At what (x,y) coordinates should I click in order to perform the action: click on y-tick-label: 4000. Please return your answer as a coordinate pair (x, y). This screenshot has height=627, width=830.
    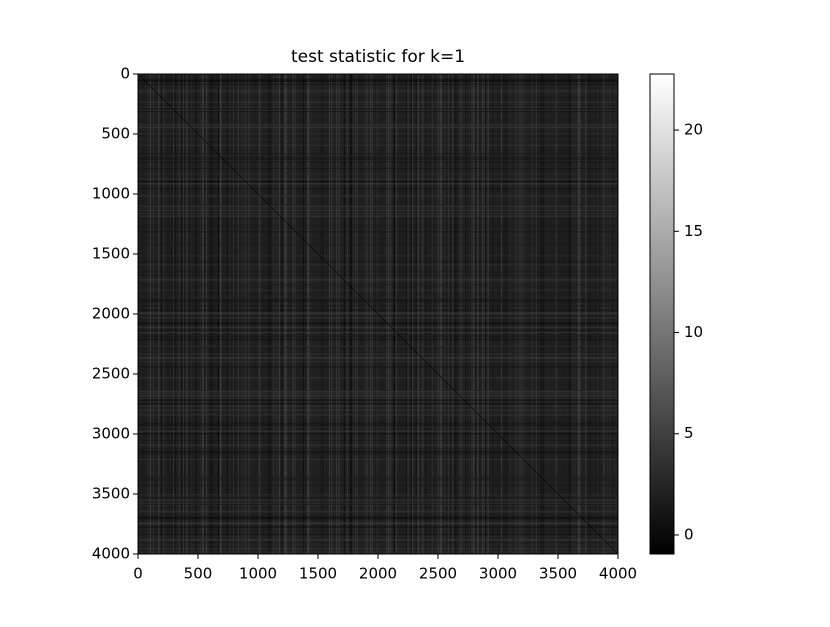
    Looking at the image, I should click on (111, 554).